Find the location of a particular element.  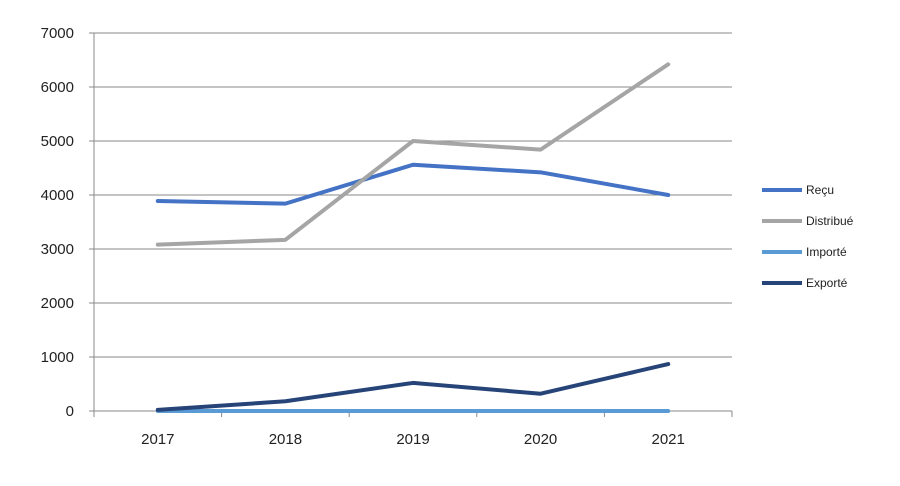

legend-label: Exporté is located at coordinates (827, 283).